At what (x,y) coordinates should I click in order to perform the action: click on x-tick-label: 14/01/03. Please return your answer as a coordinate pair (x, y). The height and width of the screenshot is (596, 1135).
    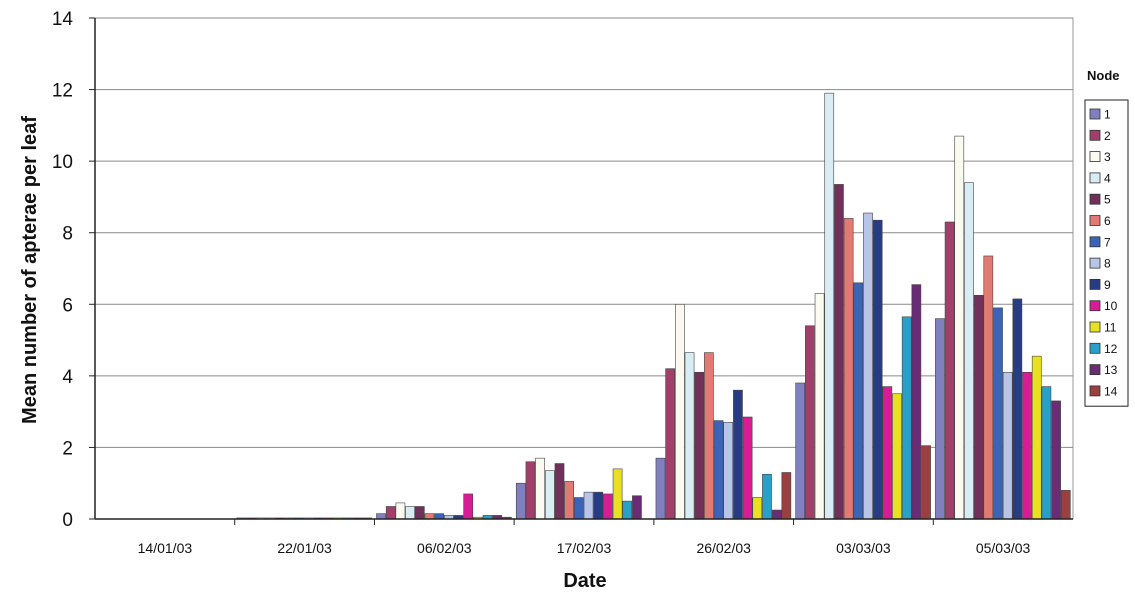
    Looking at the image, I should click on (165, 548).